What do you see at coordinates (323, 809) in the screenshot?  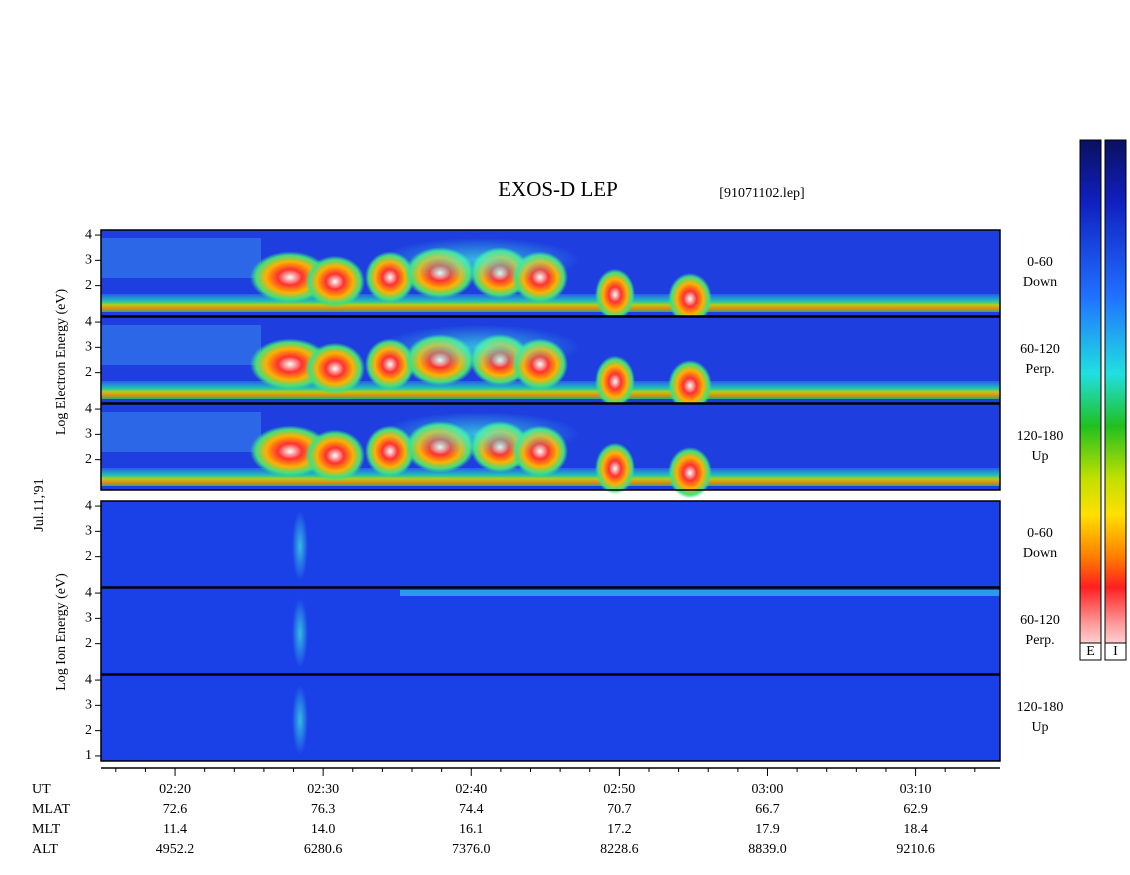 I see `orbit-value: 76.3` at bounding box center [323, 809].